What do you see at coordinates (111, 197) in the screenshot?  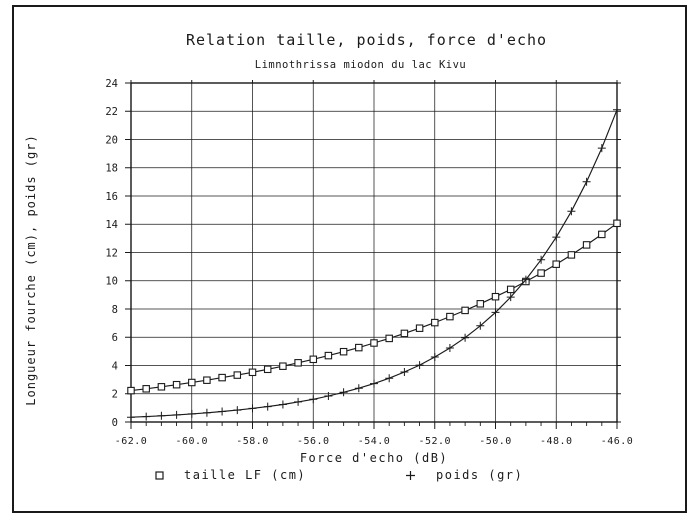 I see `svg-text: 16` at bounding box center [111, 197].